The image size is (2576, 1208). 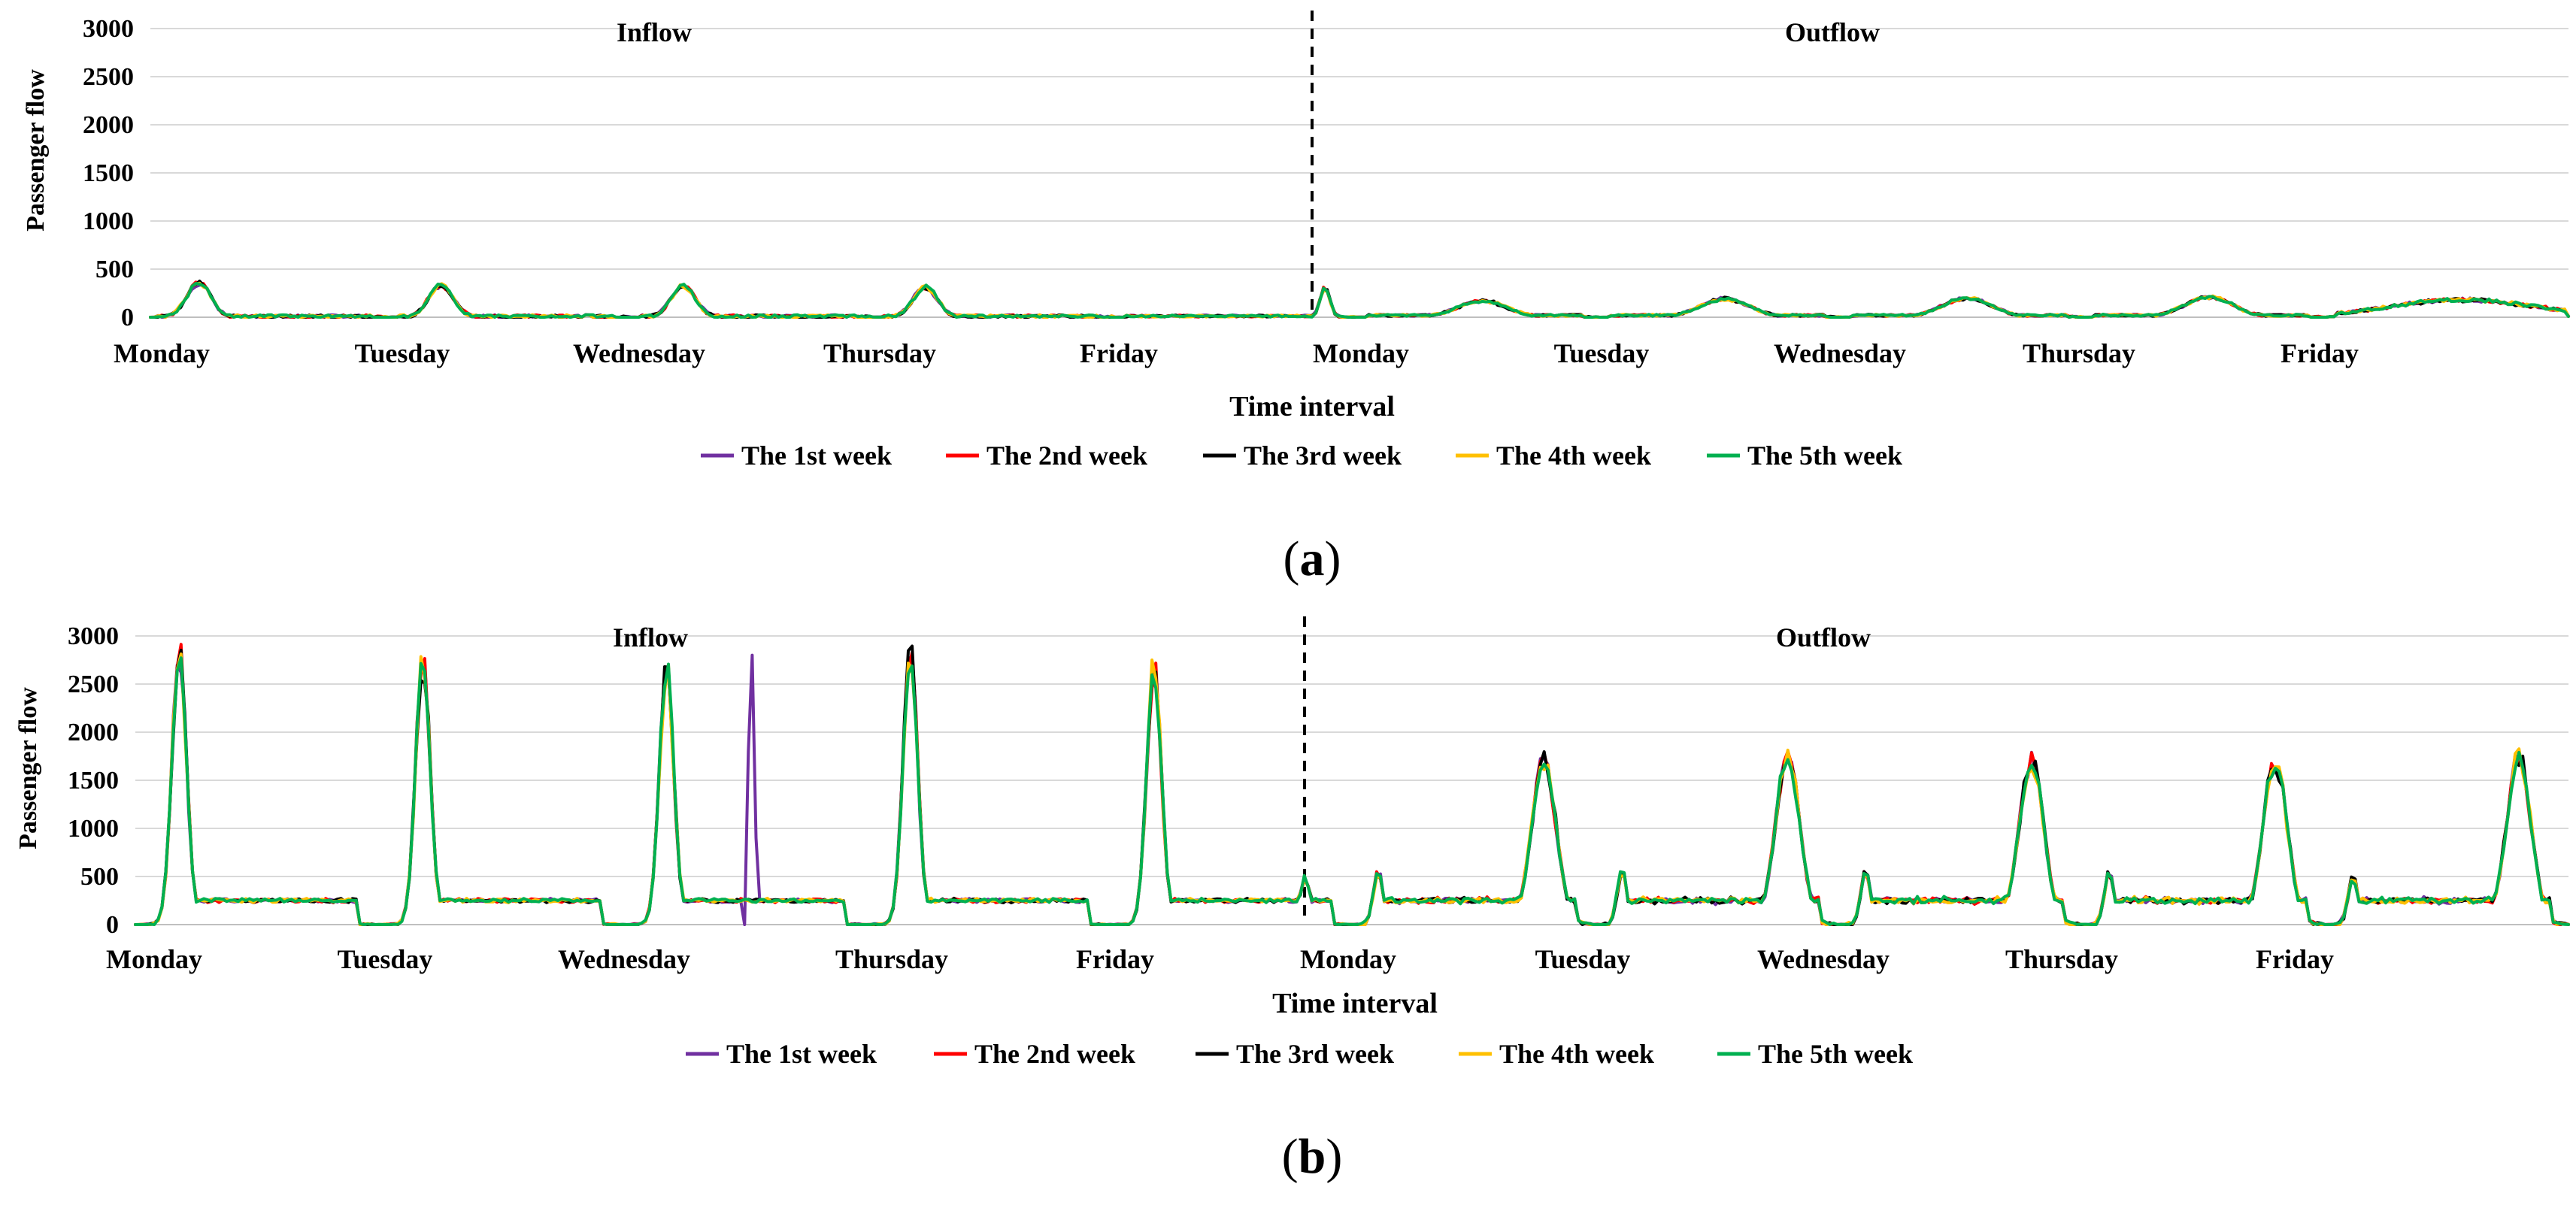 What do you see at coordinates (154, 959) in the screenshot?
I see `x-tick-b-monday-in: Monday` at bounding box center [154, 959].